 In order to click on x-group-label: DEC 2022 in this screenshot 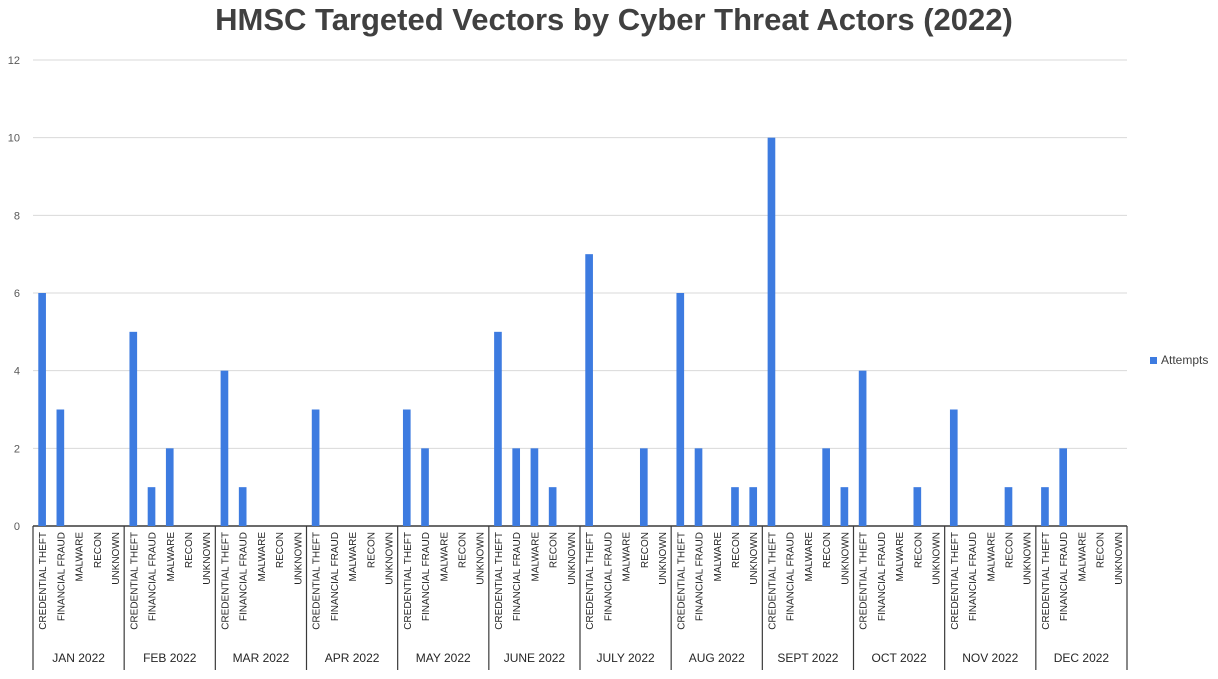, I will do `click(1082, 658)`.